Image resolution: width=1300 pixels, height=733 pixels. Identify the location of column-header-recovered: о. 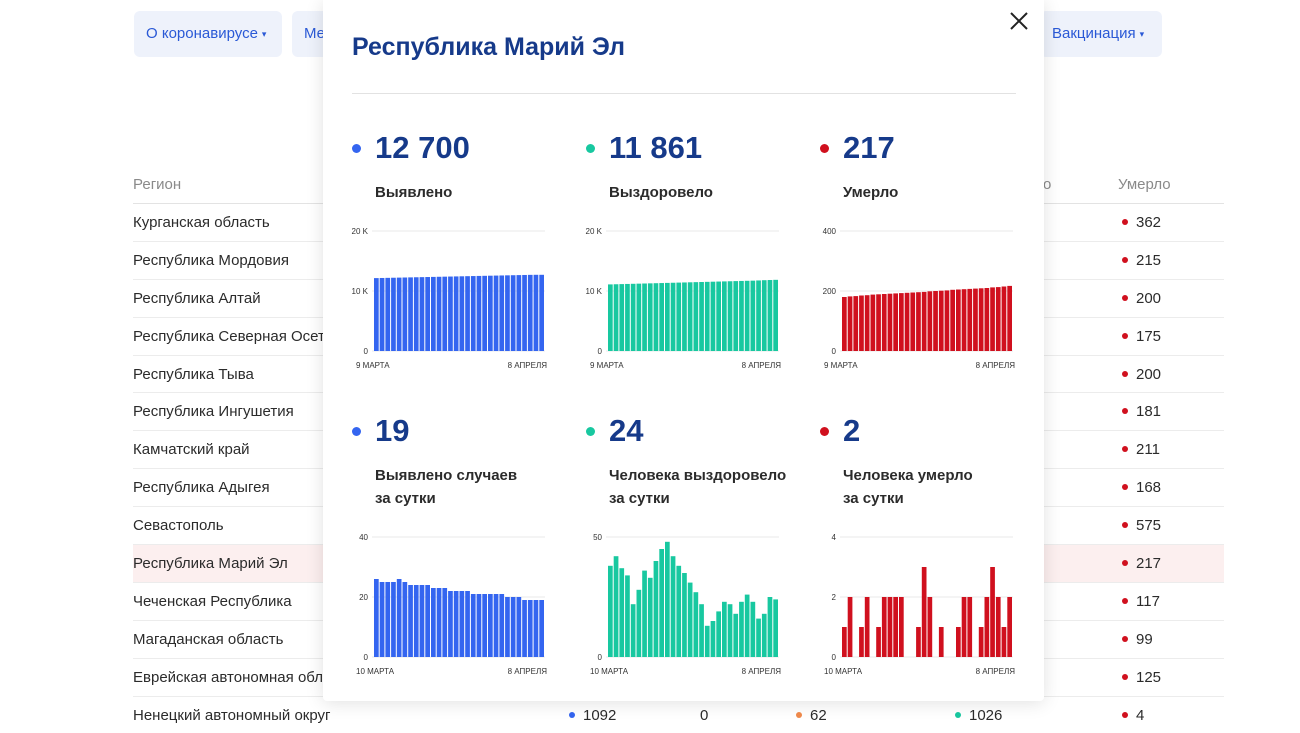
(1047, 184).